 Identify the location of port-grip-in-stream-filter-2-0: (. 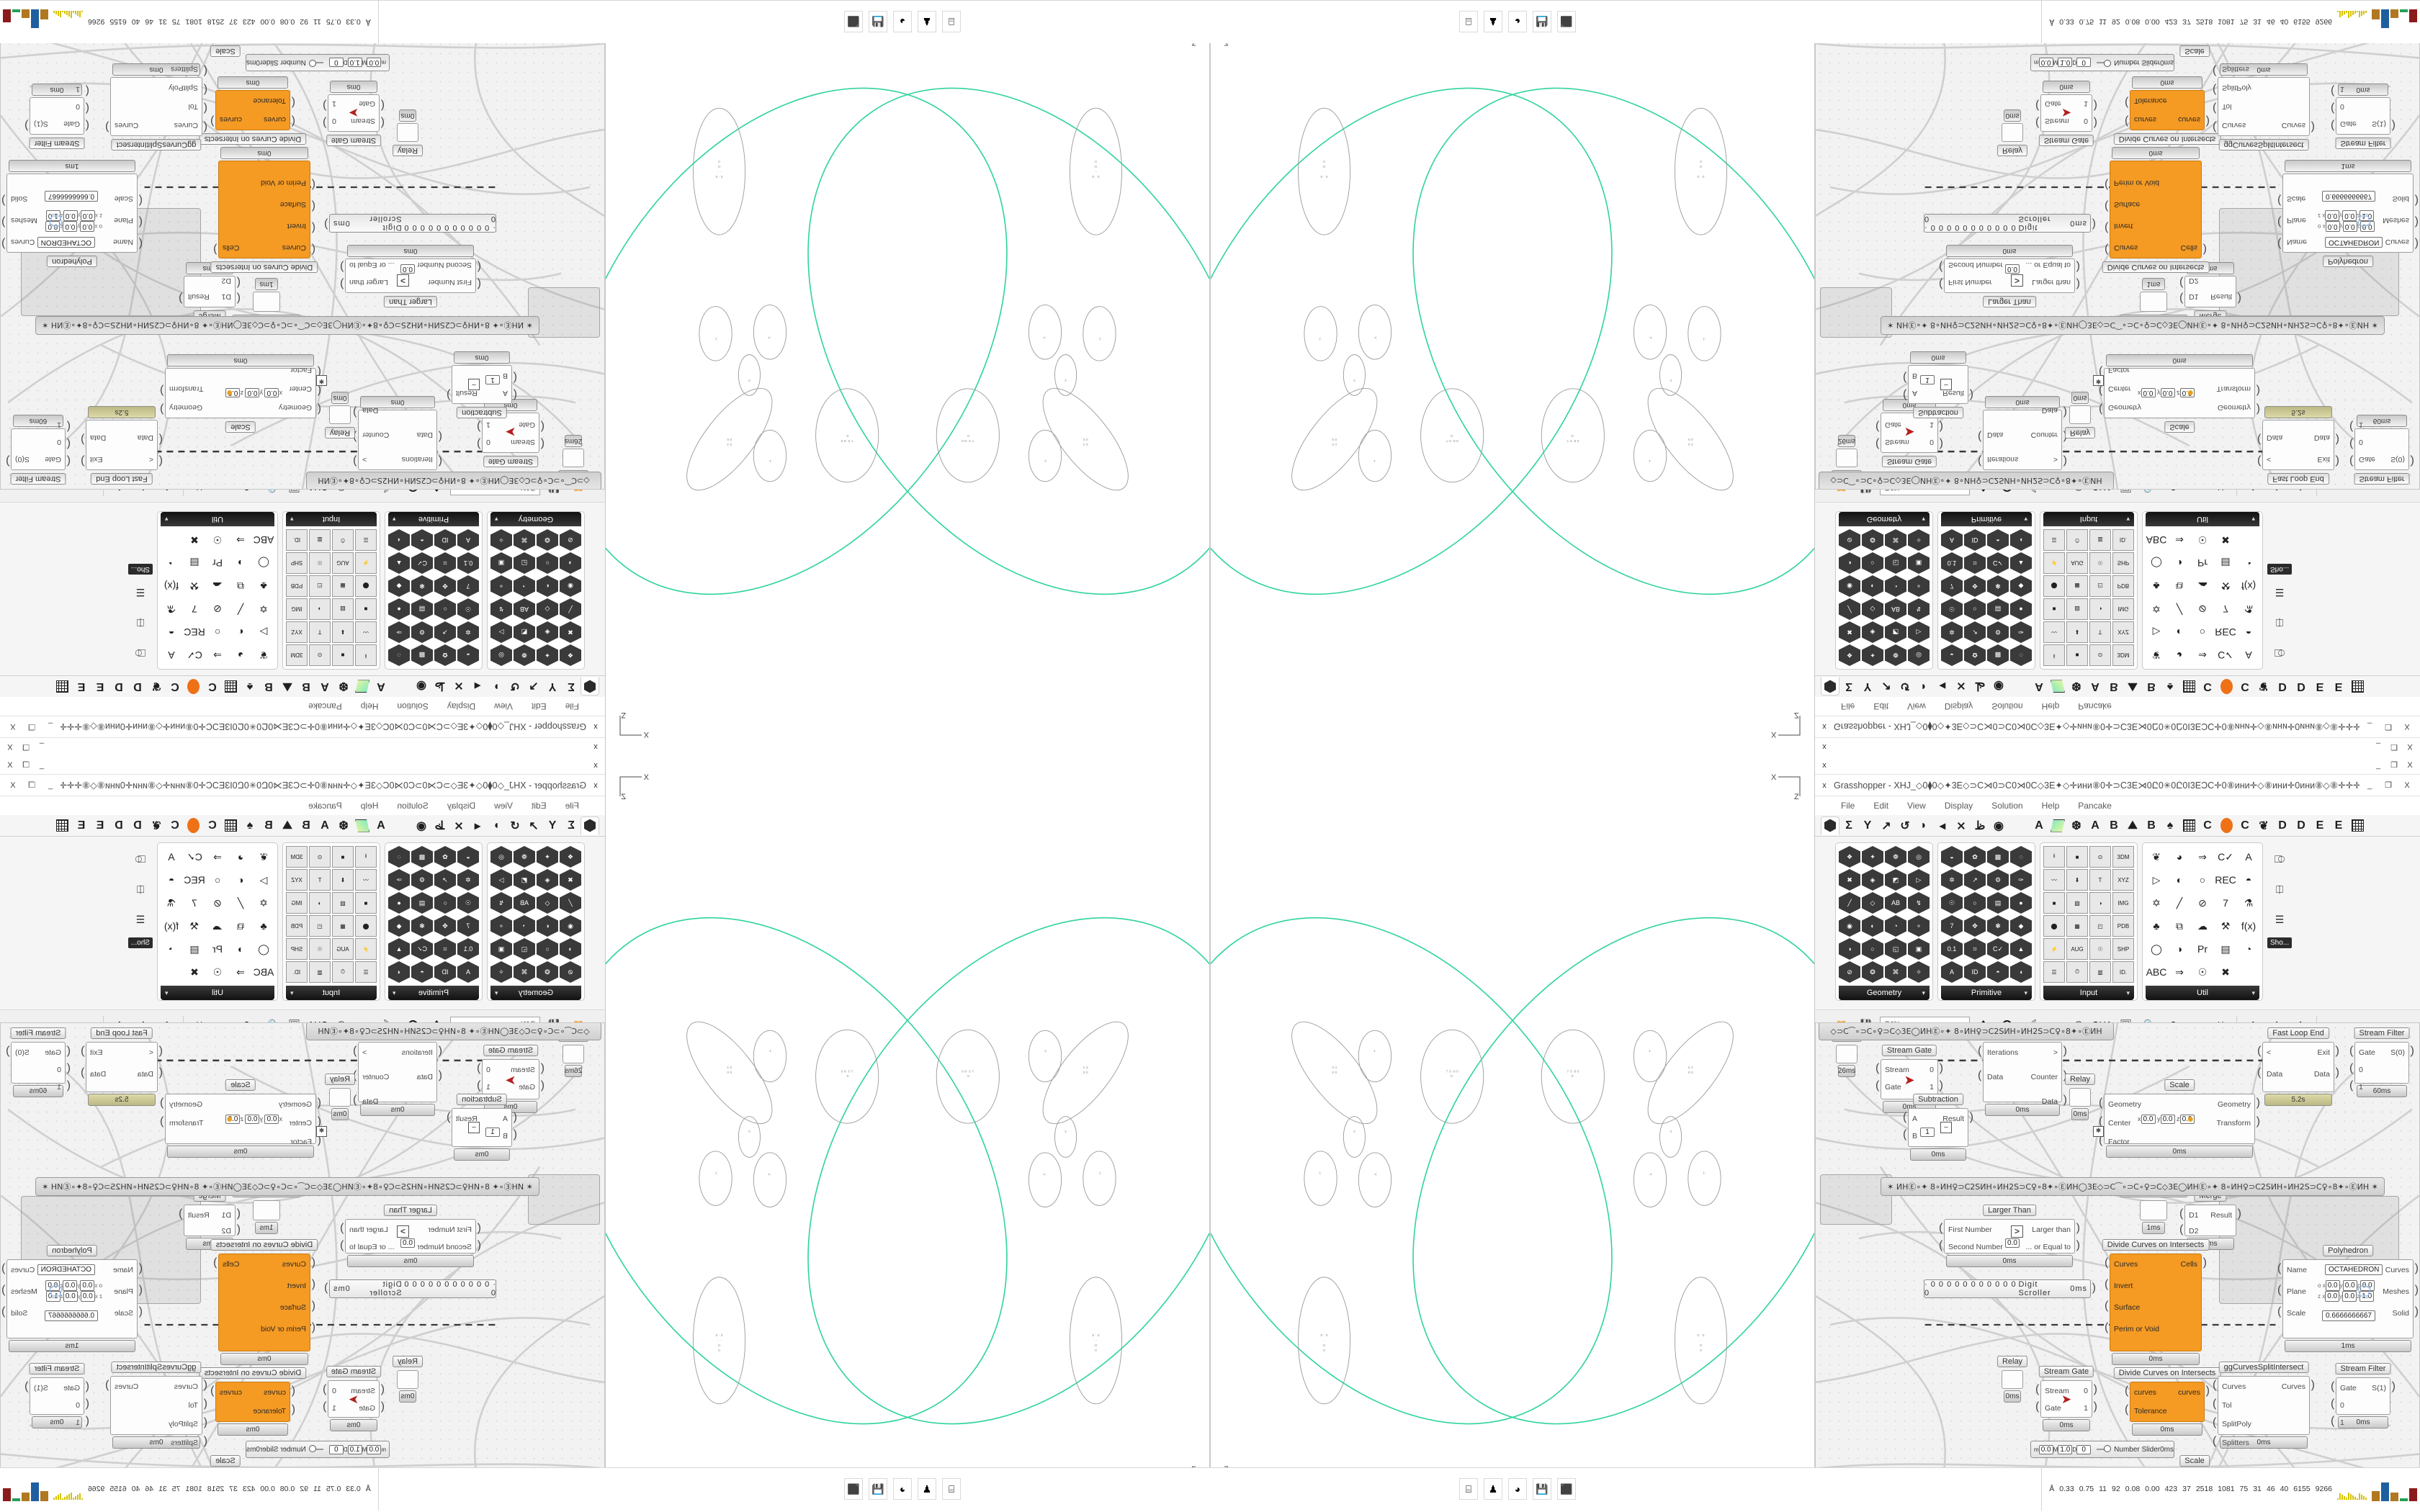
(87, 126).